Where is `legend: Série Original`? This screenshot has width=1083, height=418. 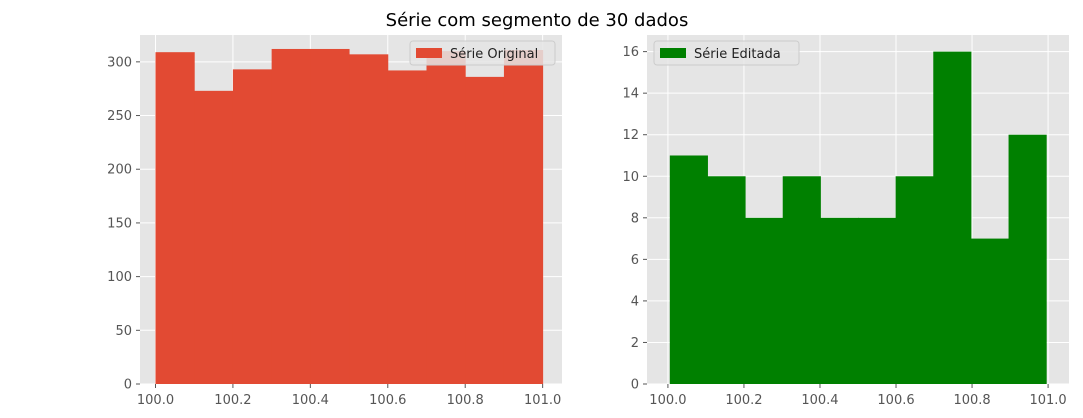 legend: Série Original is located at coordinates (482, 53).